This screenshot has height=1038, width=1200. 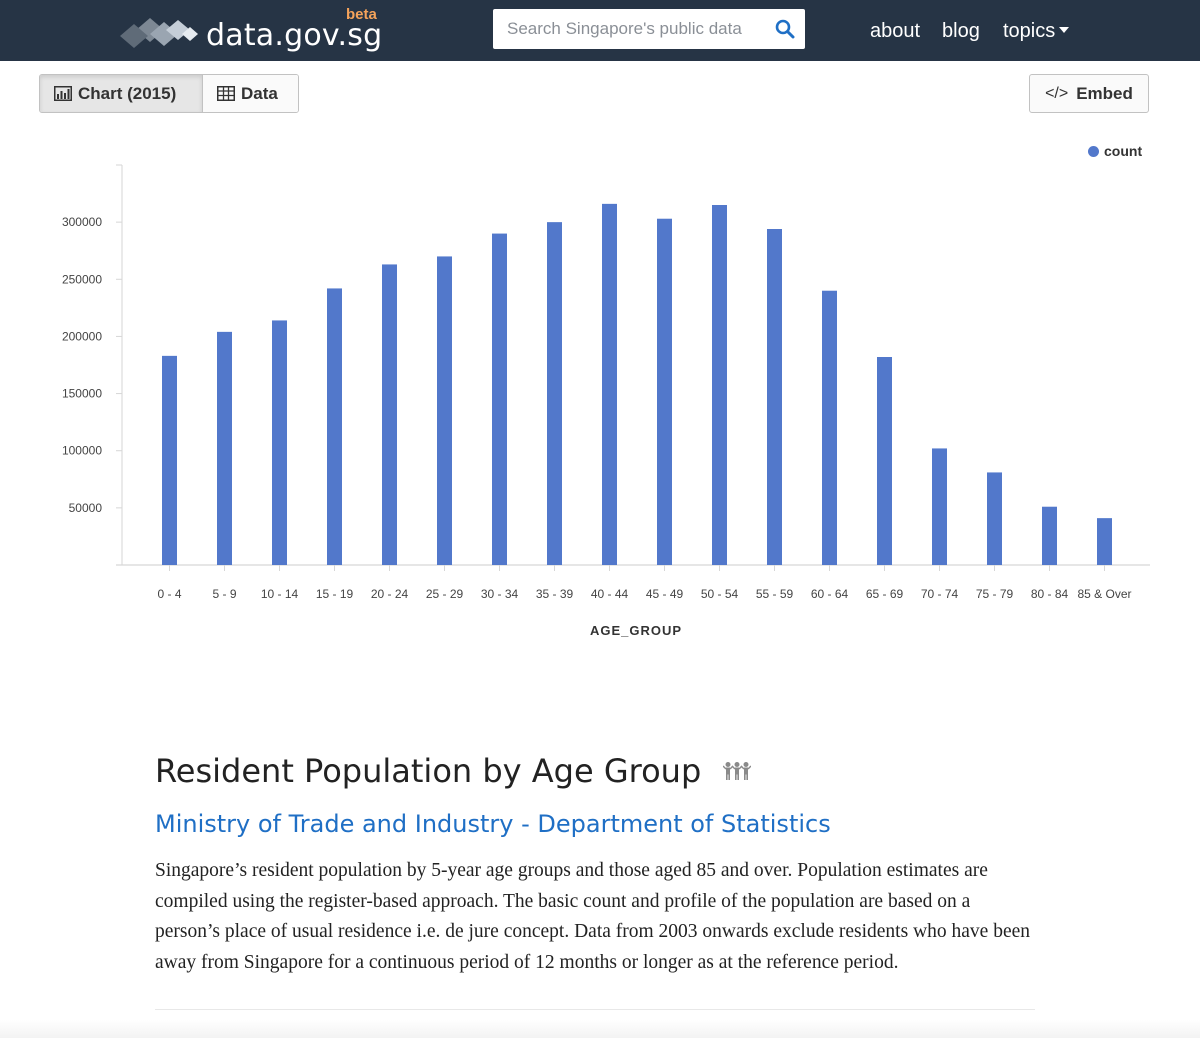 What do you see at coordinates (82, 394) in the screenshot?
I see `y-tick-label: 150000` at bounding box center [82, 394].